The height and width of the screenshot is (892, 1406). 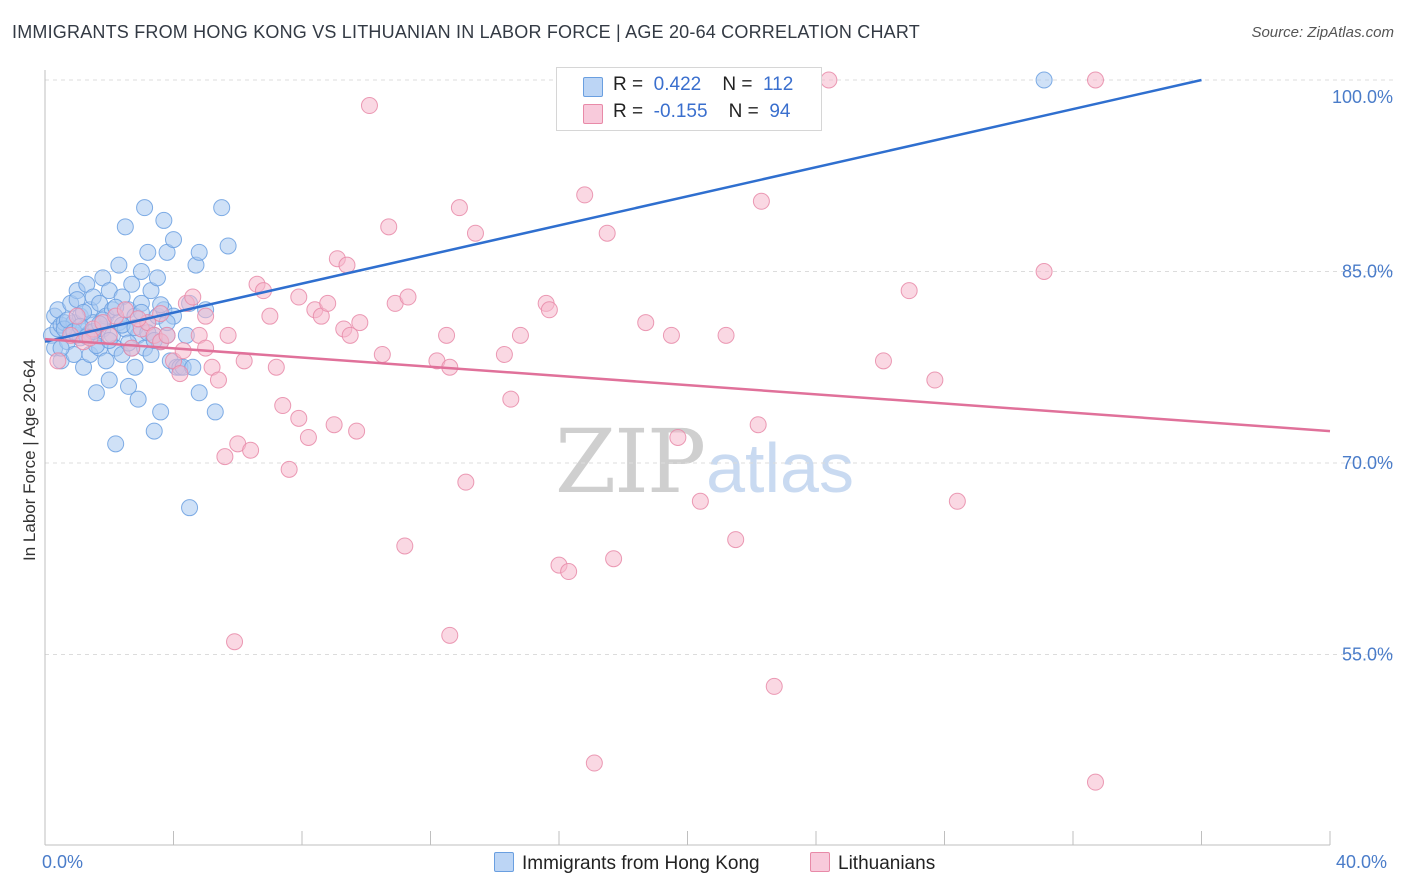 What do you see at coordinates (780, 111) in the screenshot?
I see `lithuanians-n-value: 94` at bounding box center [780, 111].